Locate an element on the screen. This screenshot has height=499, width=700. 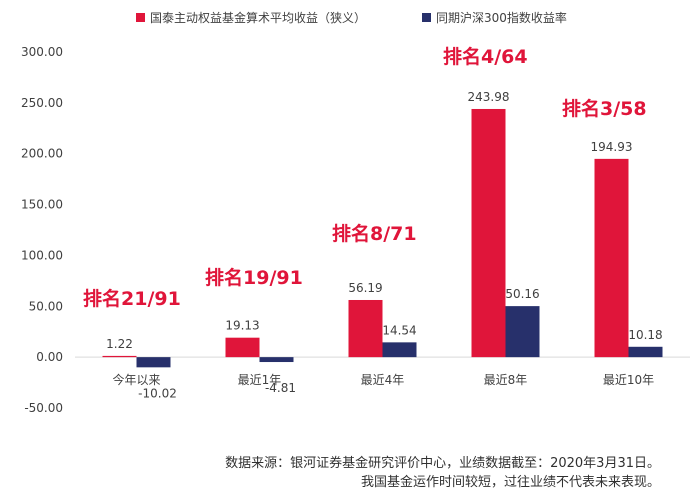
x-category-label: 今年以来 is located at coordinates (136, 379).